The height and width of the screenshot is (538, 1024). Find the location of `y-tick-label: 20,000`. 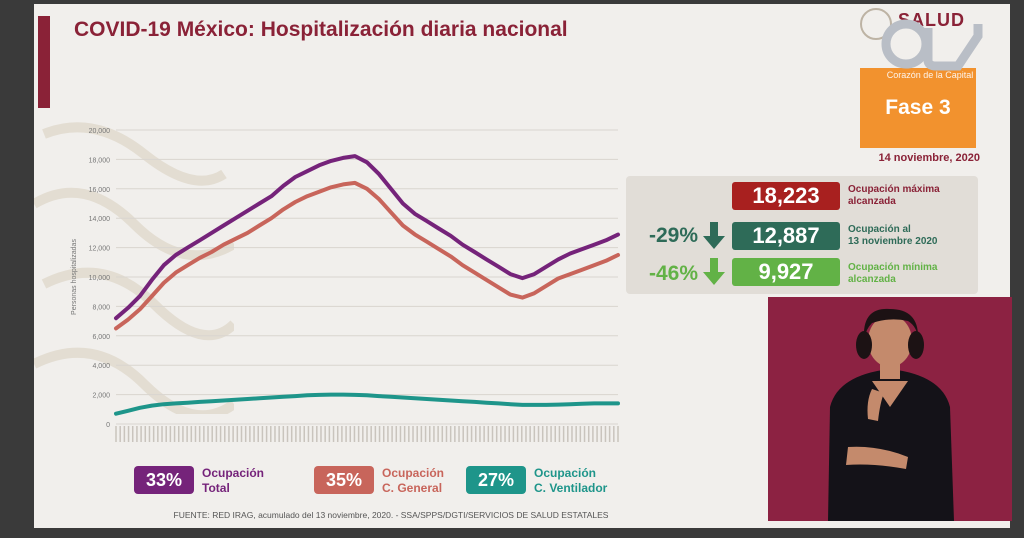

y-tick-label: 20,000 is located at coordinates (100, 131).